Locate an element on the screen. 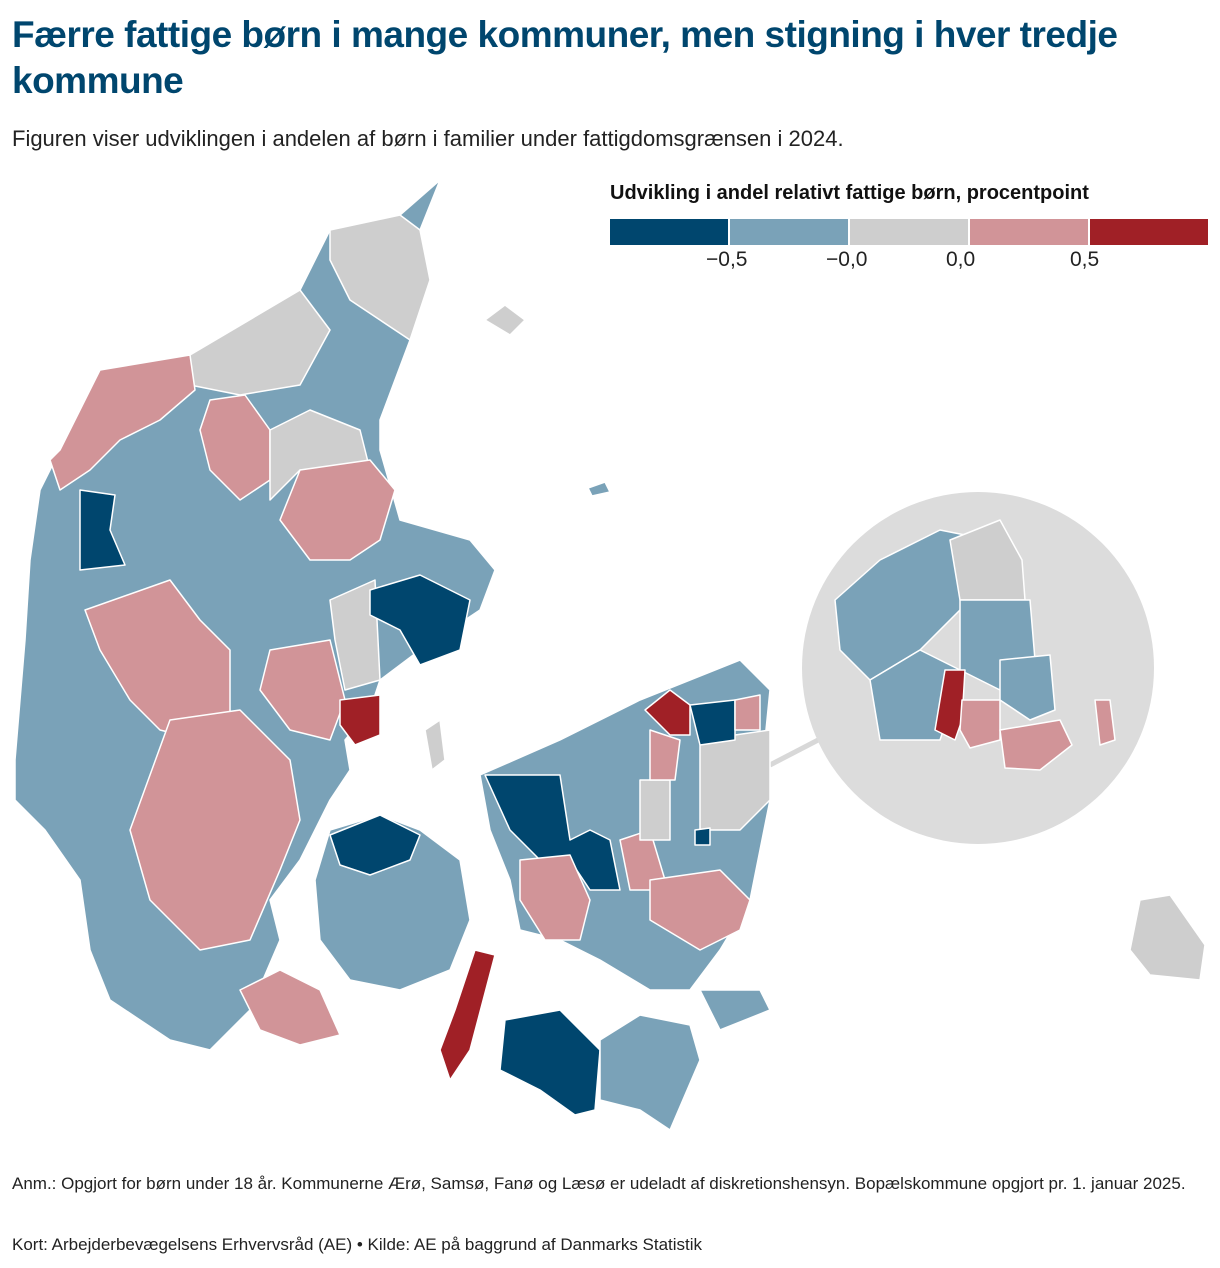 The width and height of the screenshot is (1220, 1268). samsoe-island is located at coordinates (435, 745).